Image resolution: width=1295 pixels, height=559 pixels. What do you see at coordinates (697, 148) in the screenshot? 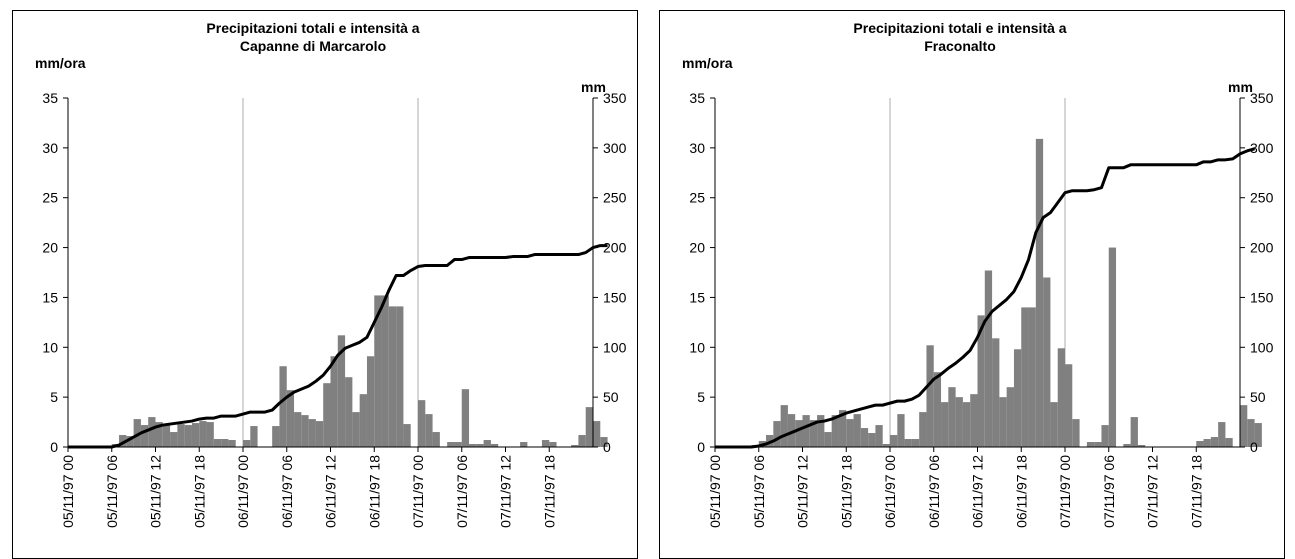
I see `left-tick-label: 30` at bounding box center [697, 148].